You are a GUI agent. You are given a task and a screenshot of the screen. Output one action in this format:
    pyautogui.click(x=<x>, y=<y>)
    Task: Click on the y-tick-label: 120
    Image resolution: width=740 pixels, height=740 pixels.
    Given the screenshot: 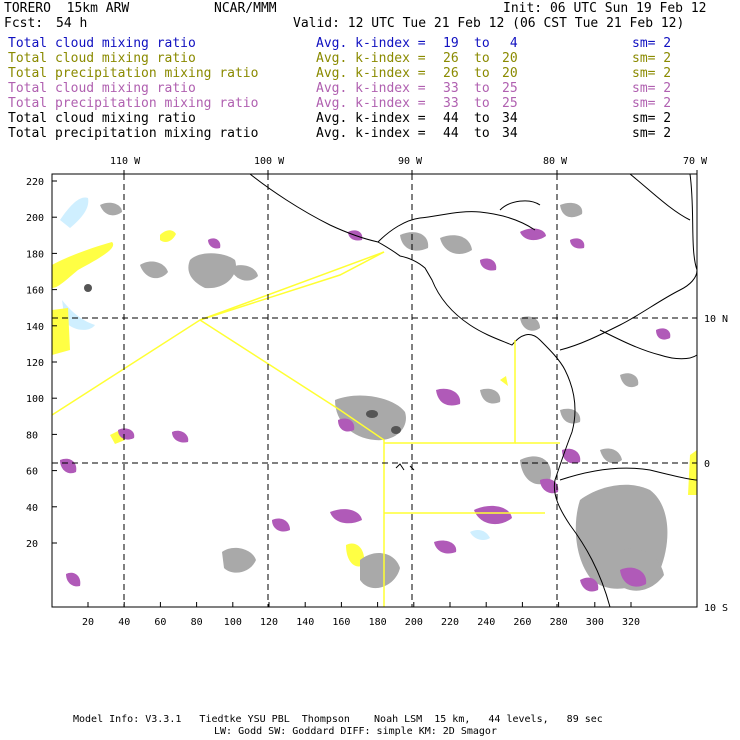 What is the action you would take?
    pyautogui.click(x=35, y=363)
    